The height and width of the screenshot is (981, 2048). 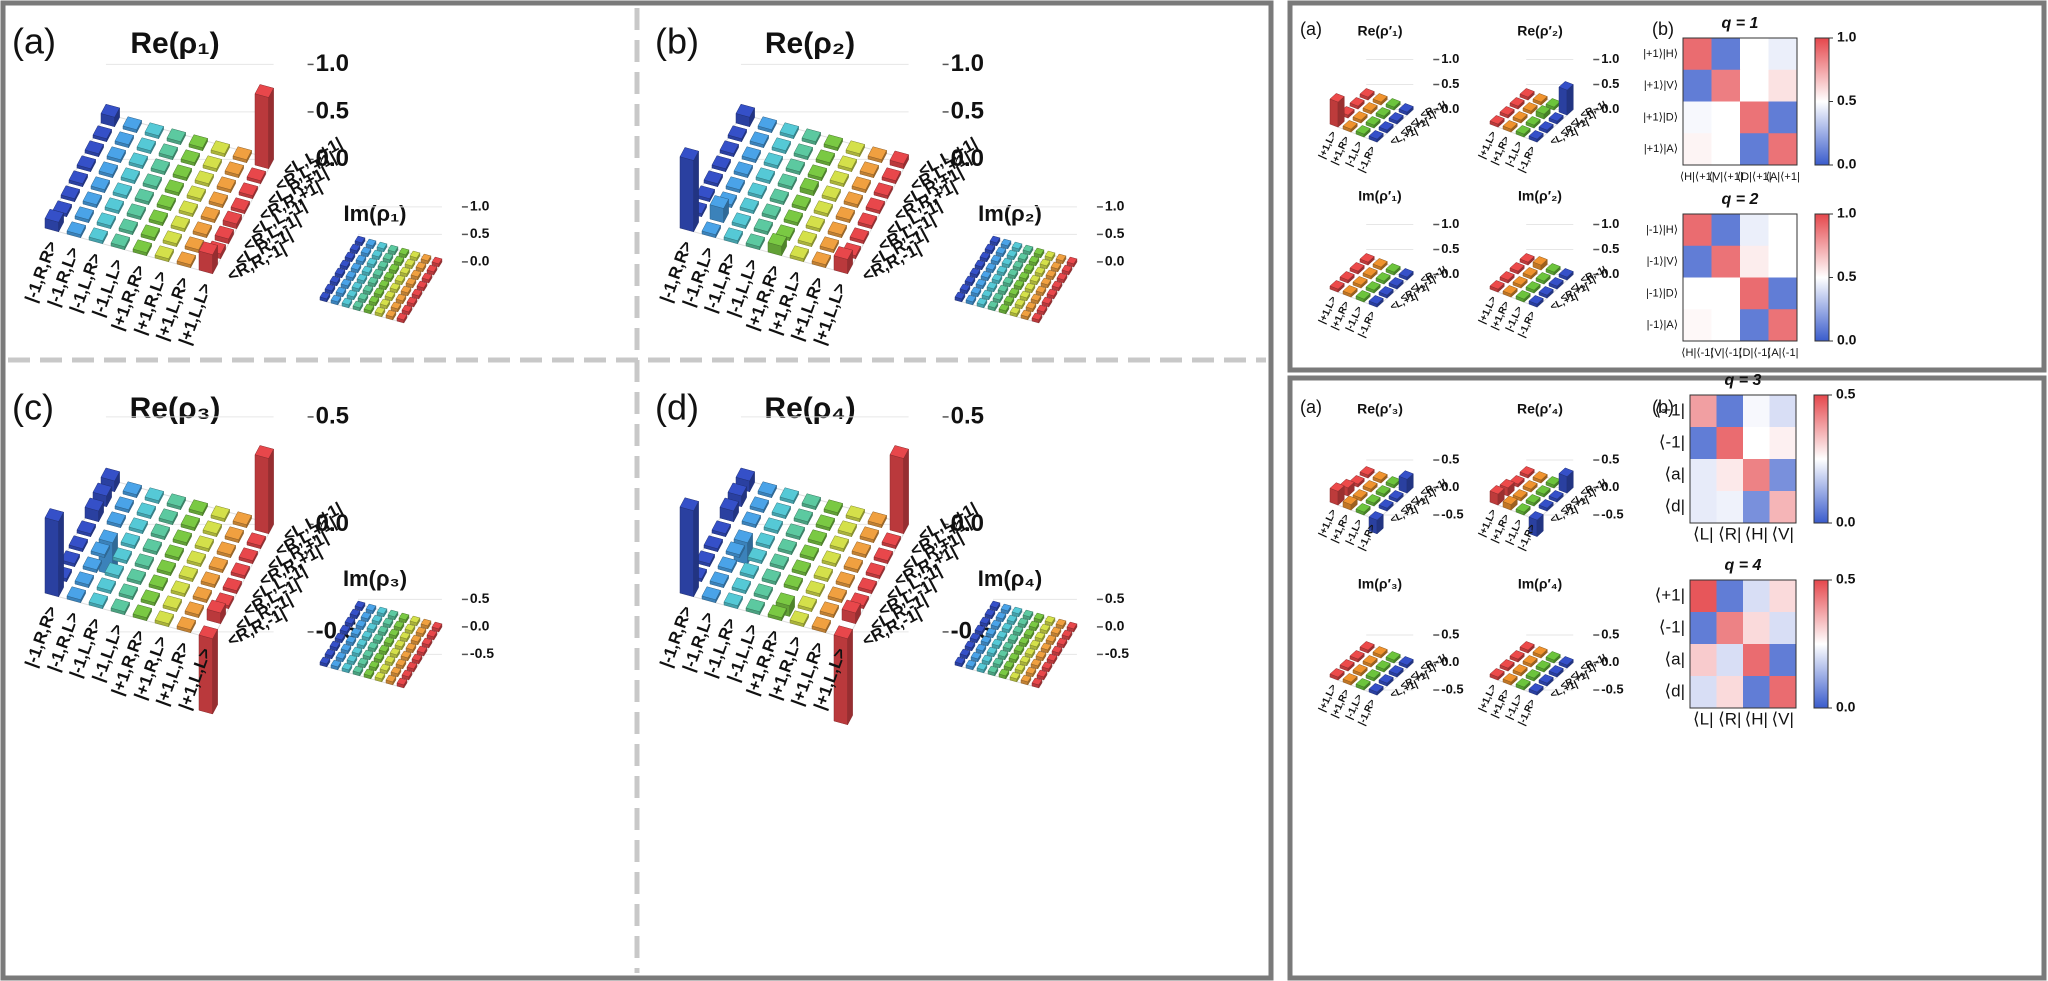 I want to click on z-tick-label: 0.0, so click(x=1610, y=486).